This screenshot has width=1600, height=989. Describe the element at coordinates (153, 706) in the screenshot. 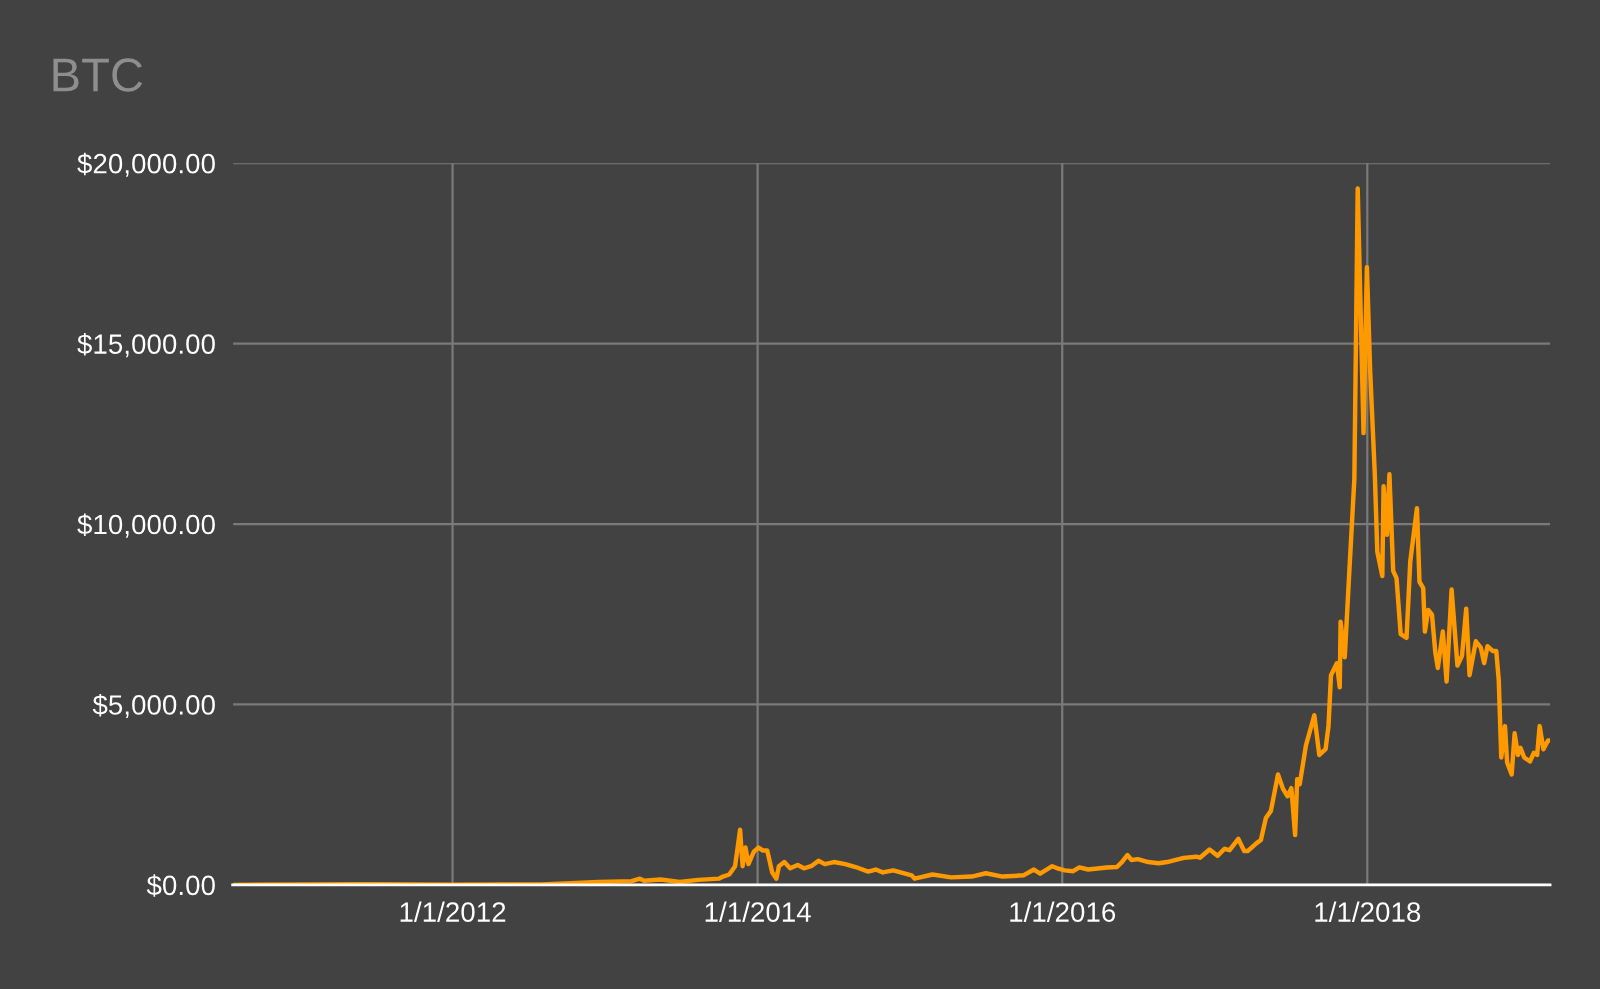

I see `y-tick-label: $5,000.00` at that location.